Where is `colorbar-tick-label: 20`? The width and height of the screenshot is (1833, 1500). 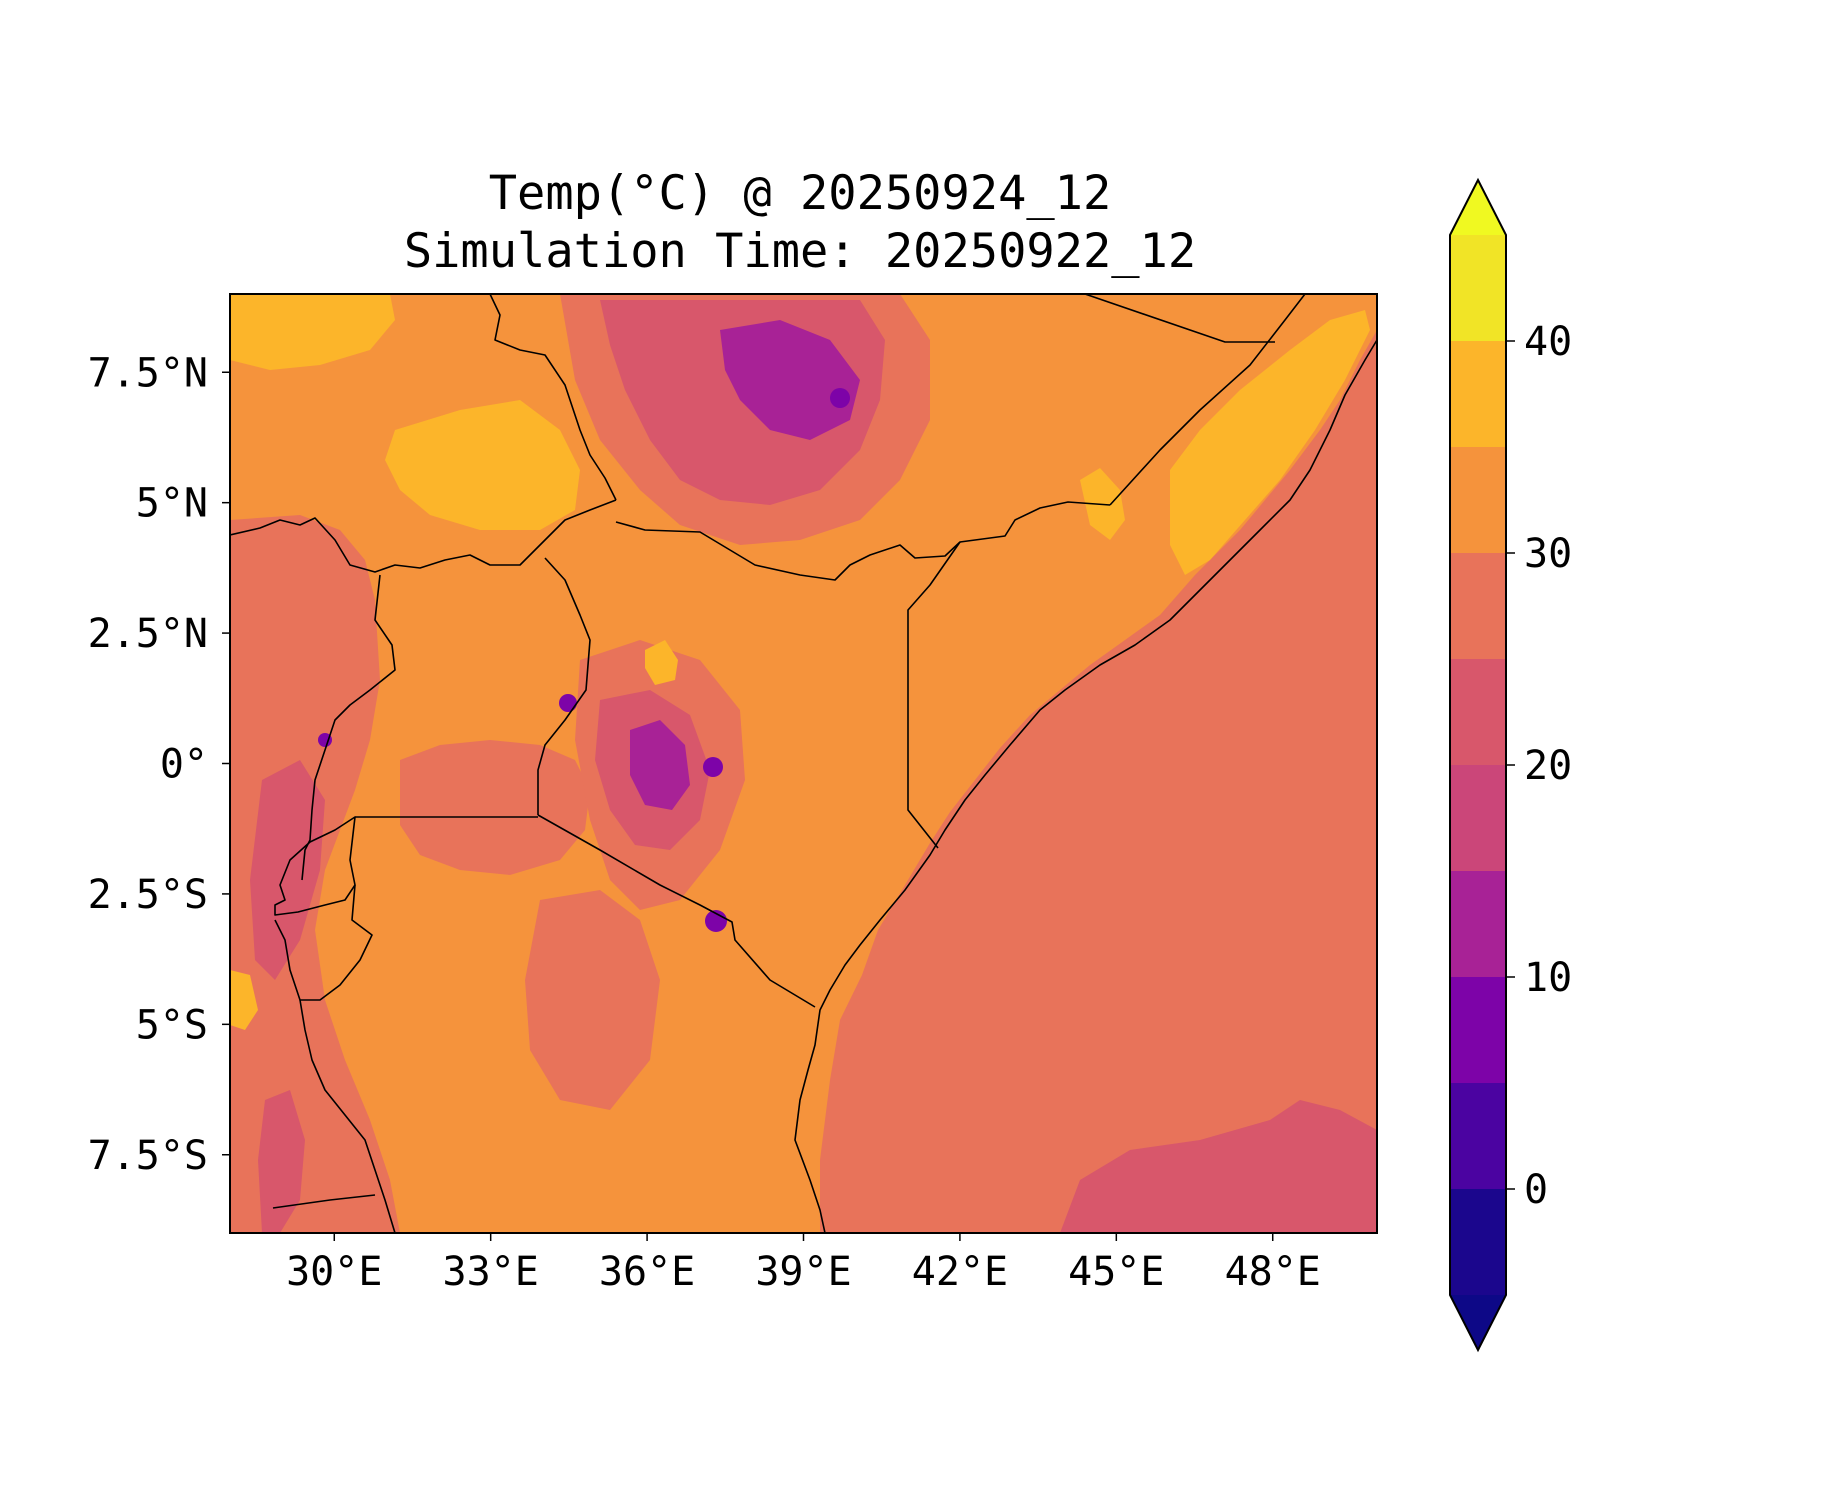 colorbar-tick-label: 20 is located at coordinates (1548, 766).